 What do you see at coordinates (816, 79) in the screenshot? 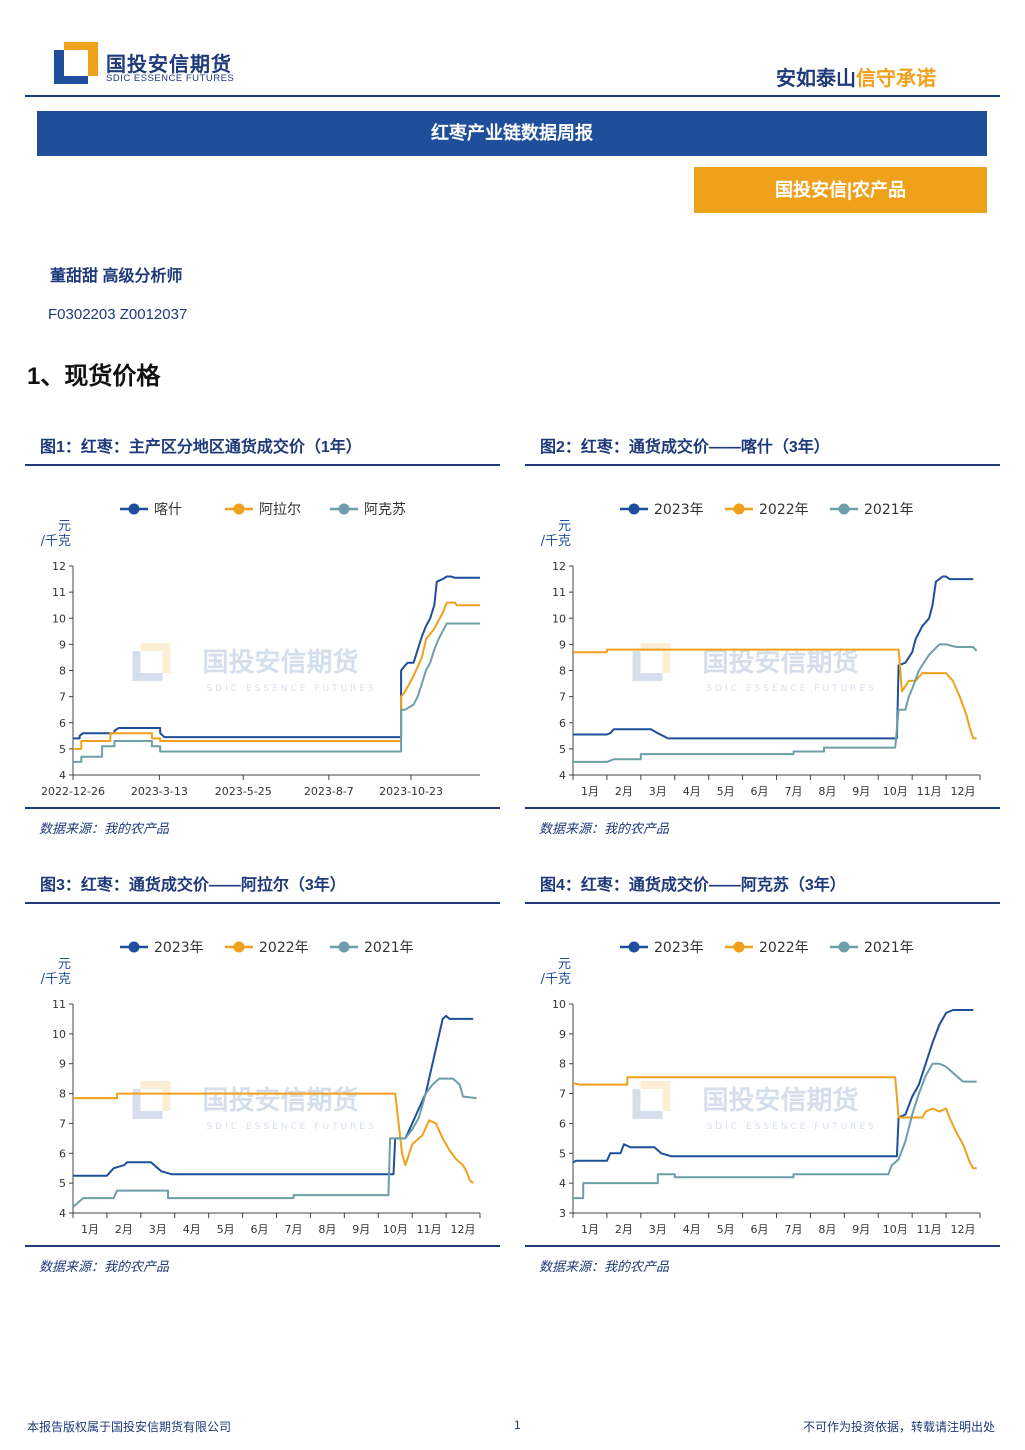
I see `slogan-part1: 安如泰山` at bounding box center [816, 79].